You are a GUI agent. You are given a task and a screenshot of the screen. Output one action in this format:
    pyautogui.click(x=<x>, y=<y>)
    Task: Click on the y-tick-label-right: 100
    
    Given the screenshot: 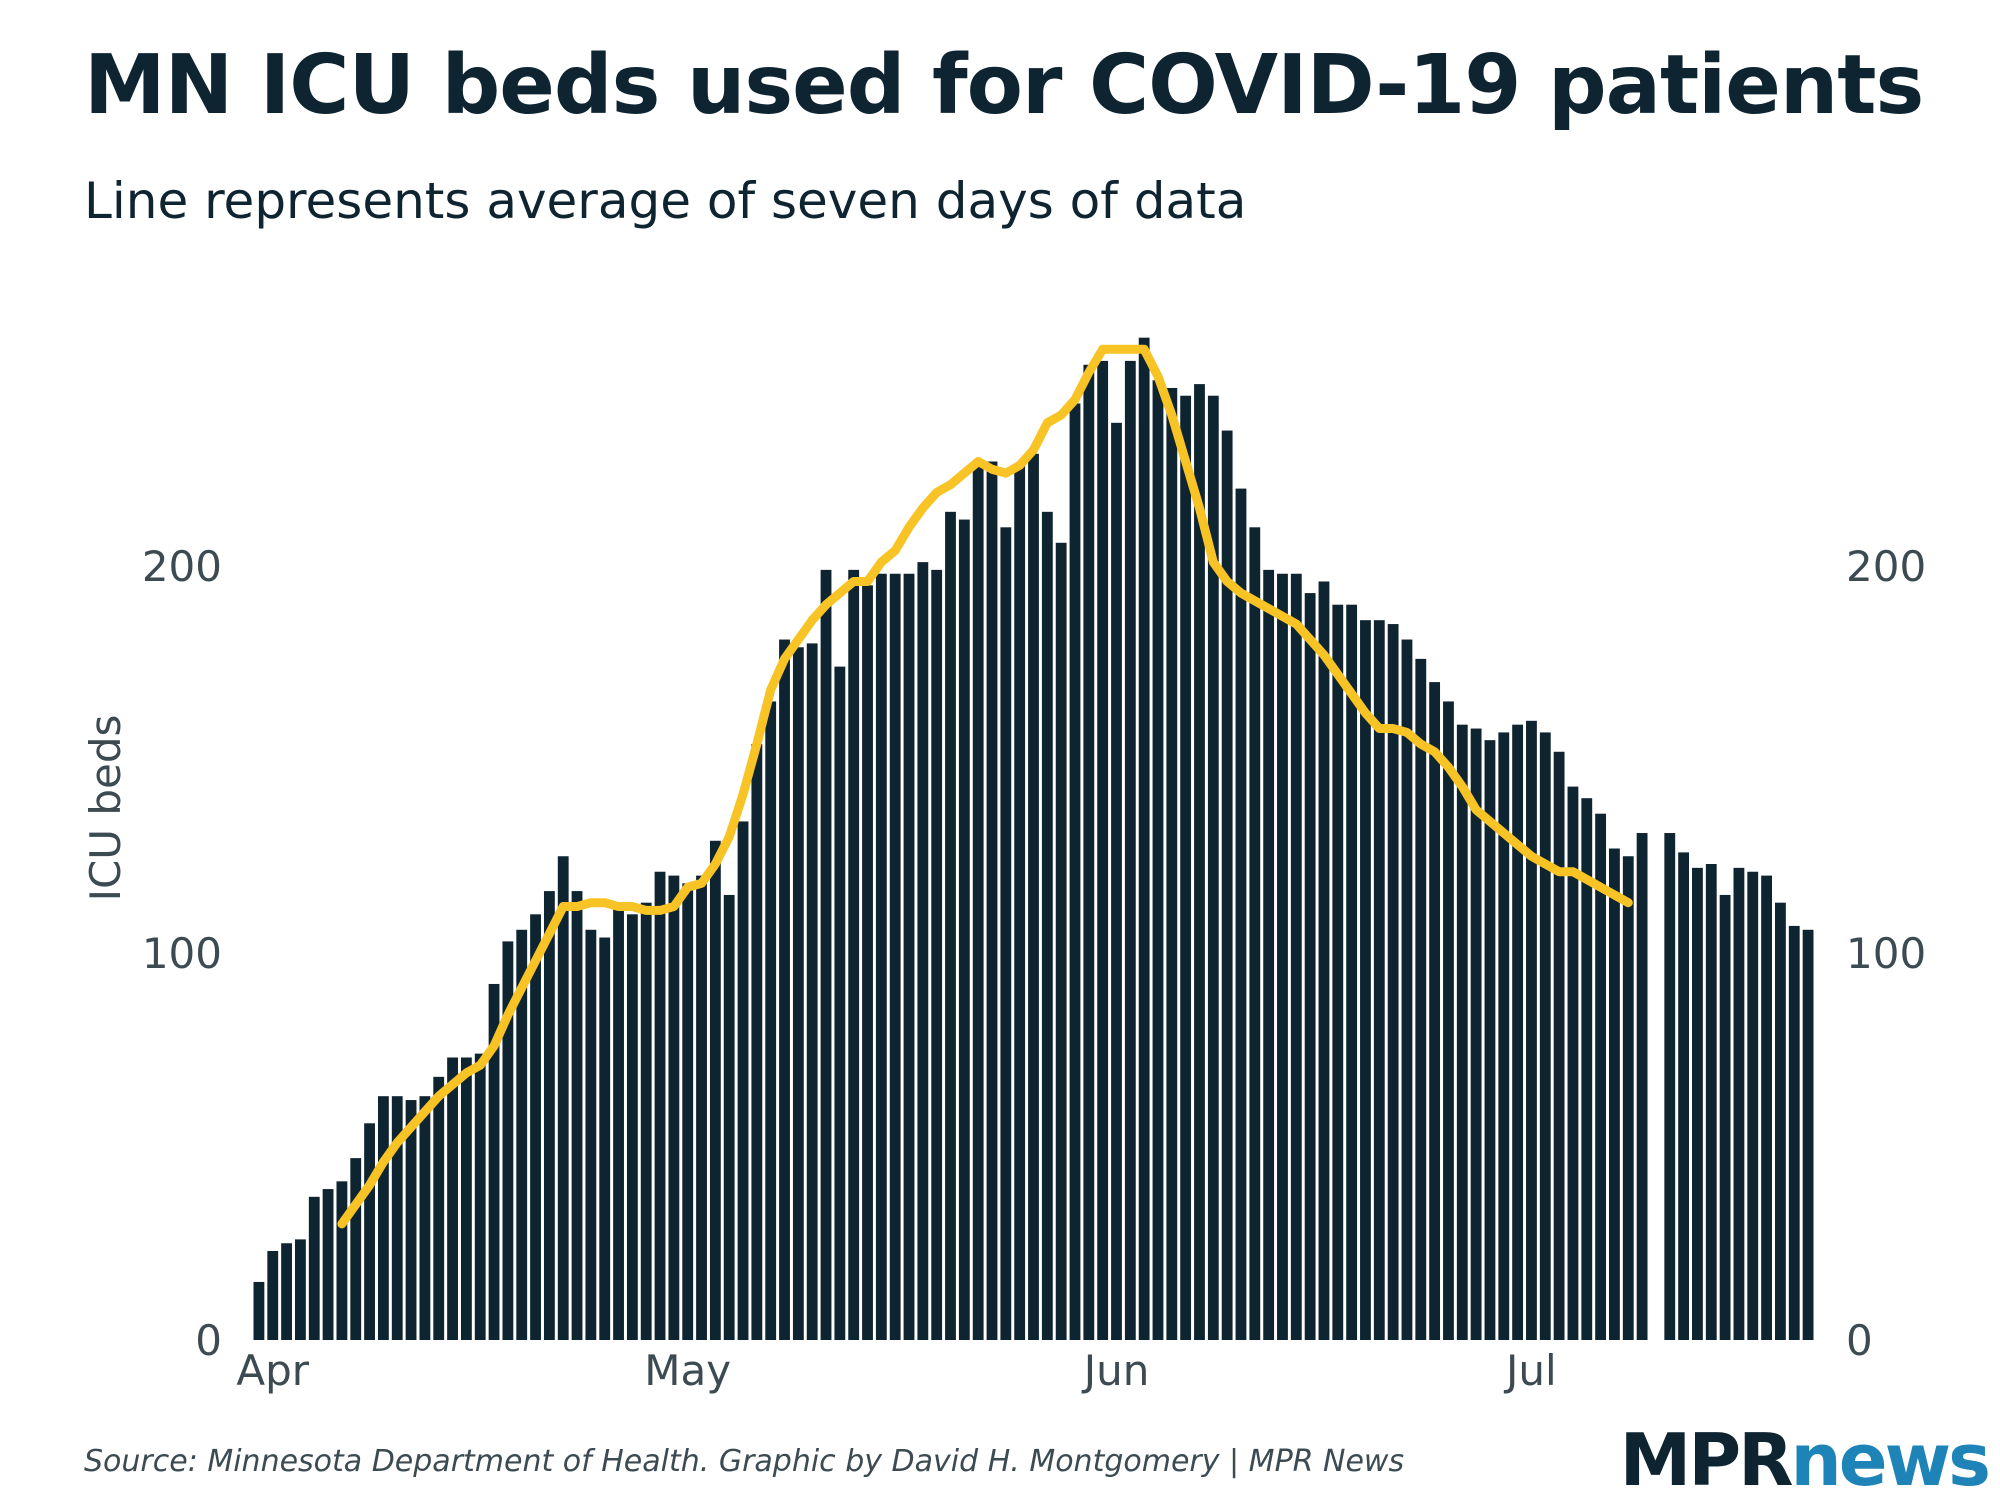 What is the action you would take?
    pyautogui.click(x=1886, y=953)
    